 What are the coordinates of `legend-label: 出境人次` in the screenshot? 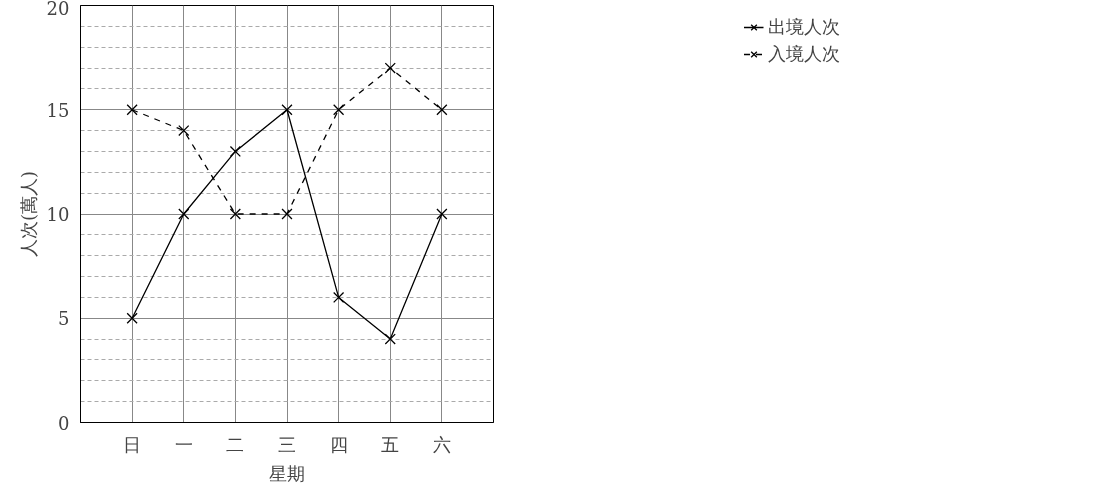 It's located at (804, 27).